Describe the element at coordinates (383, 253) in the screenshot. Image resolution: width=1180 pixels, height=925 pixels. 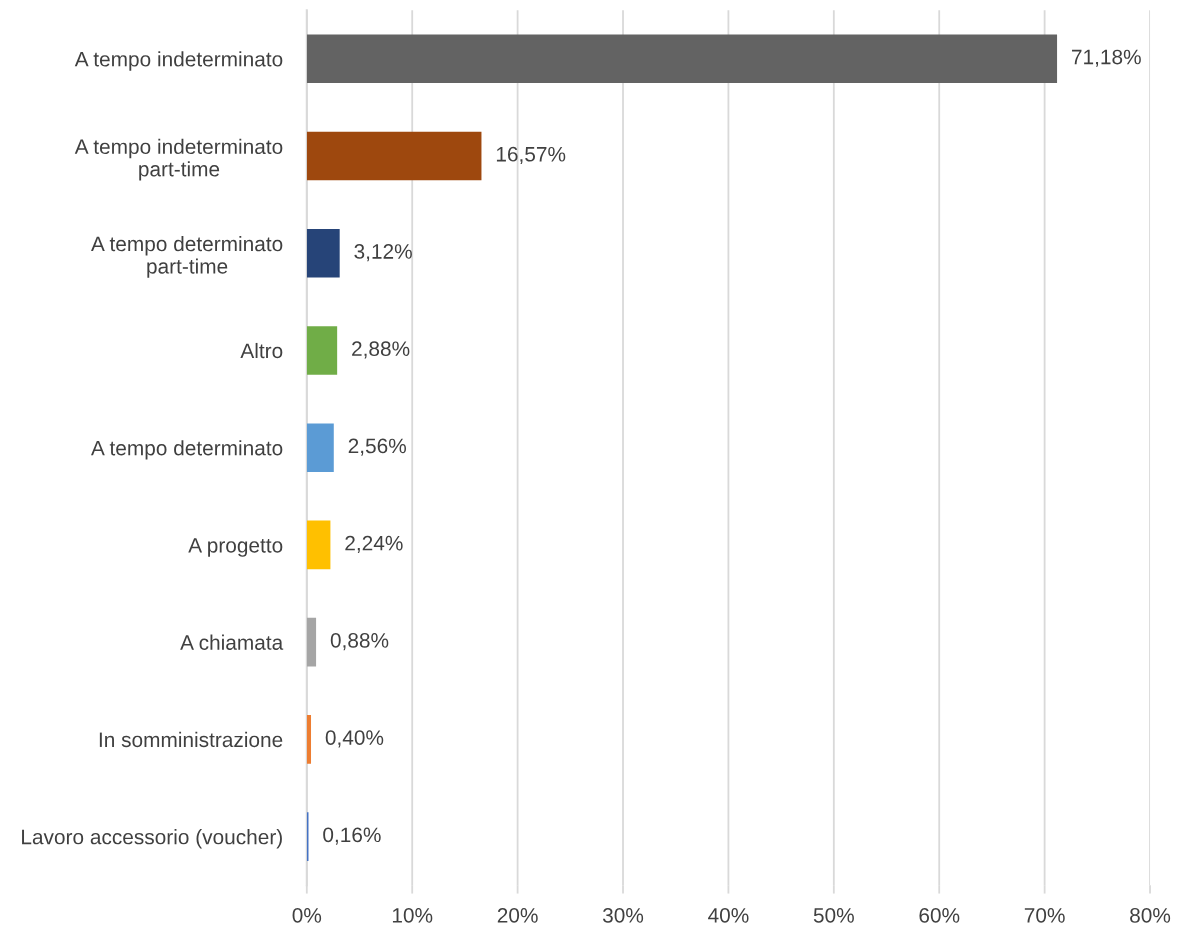
I see `data-label: 3,12%` at that location.